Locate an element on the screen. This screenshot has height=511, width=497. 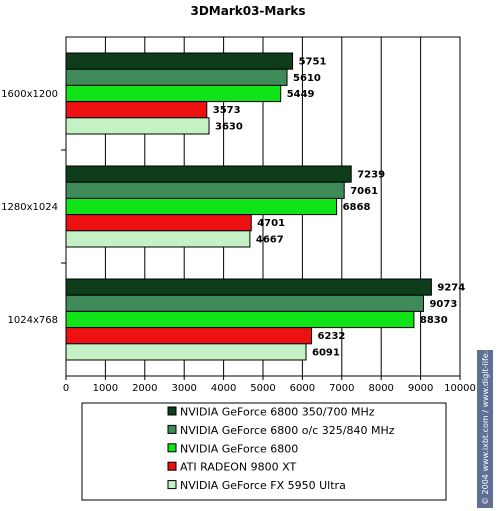
data-label: 7239 is located at coordinates (371, 175).